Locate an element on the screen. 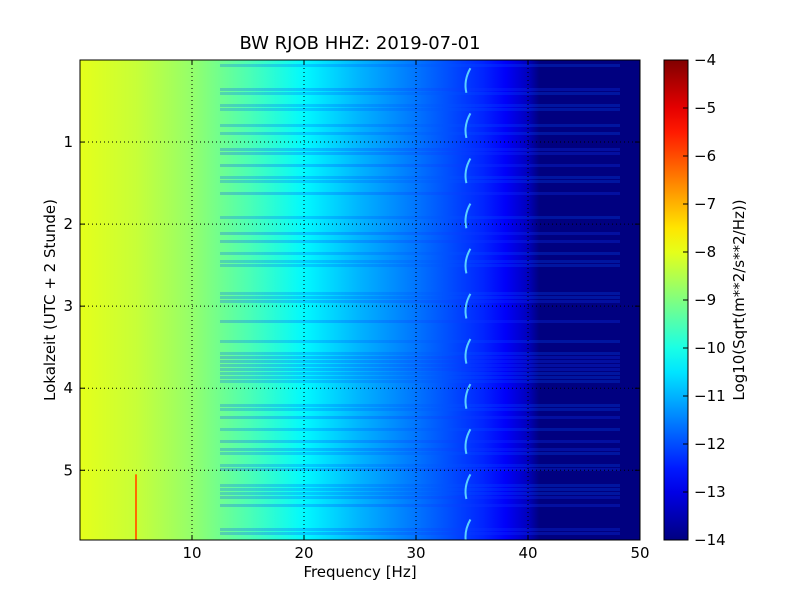 The image size is (800, 600). colorbar-tick-label: −9 is located at coordinates (705, 300).